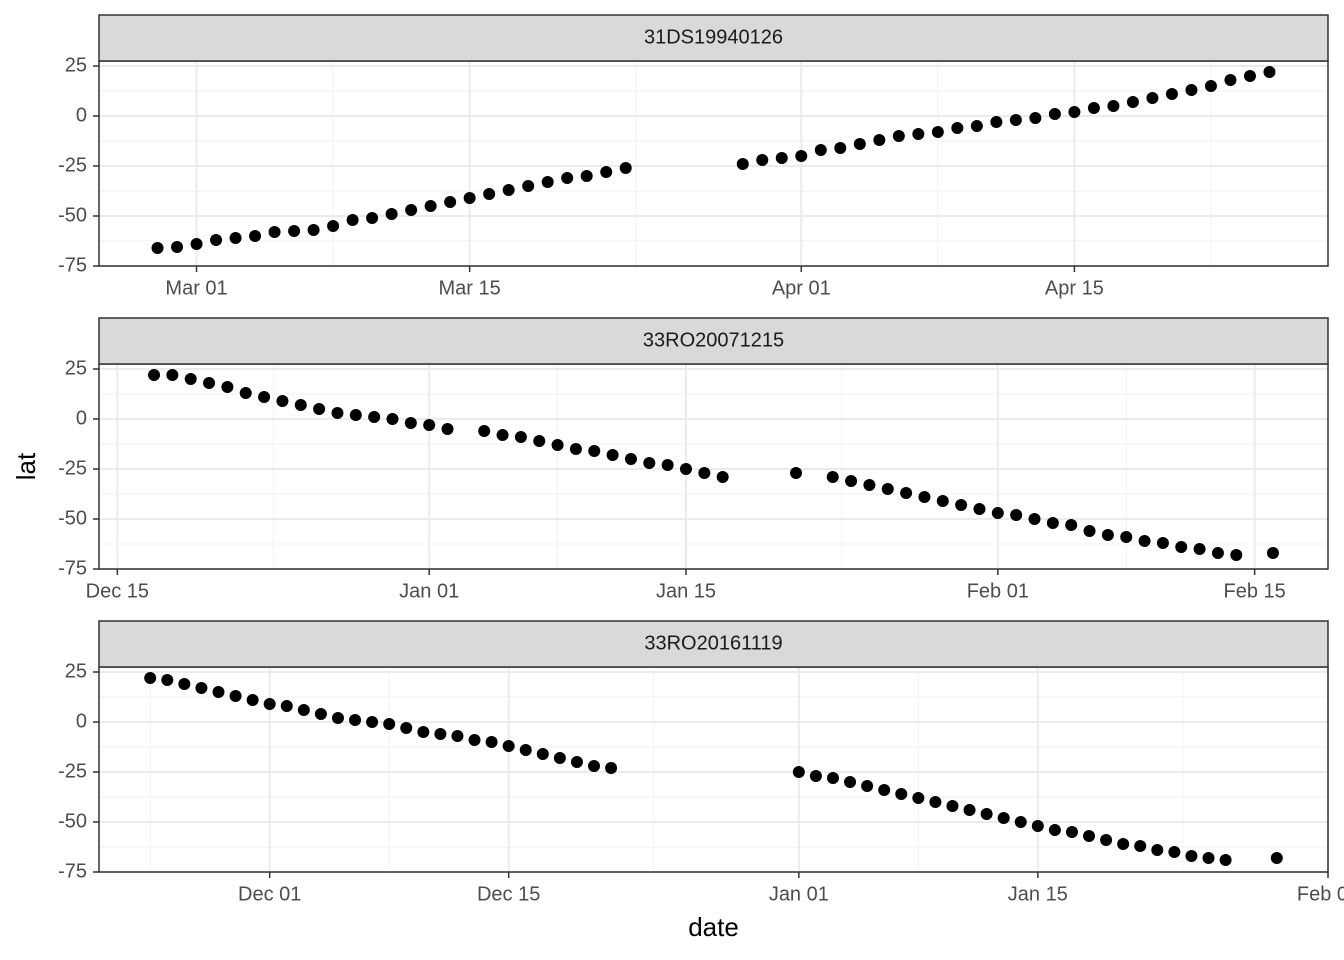  I want to click on x-axis-title: date, so click(713, 927).